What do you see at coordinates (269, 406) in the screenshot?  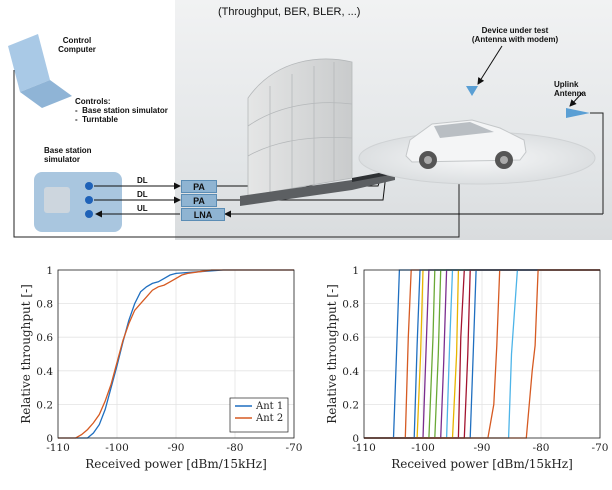 I see `legend-label: Ant 1` at bounding box center [269, 406].